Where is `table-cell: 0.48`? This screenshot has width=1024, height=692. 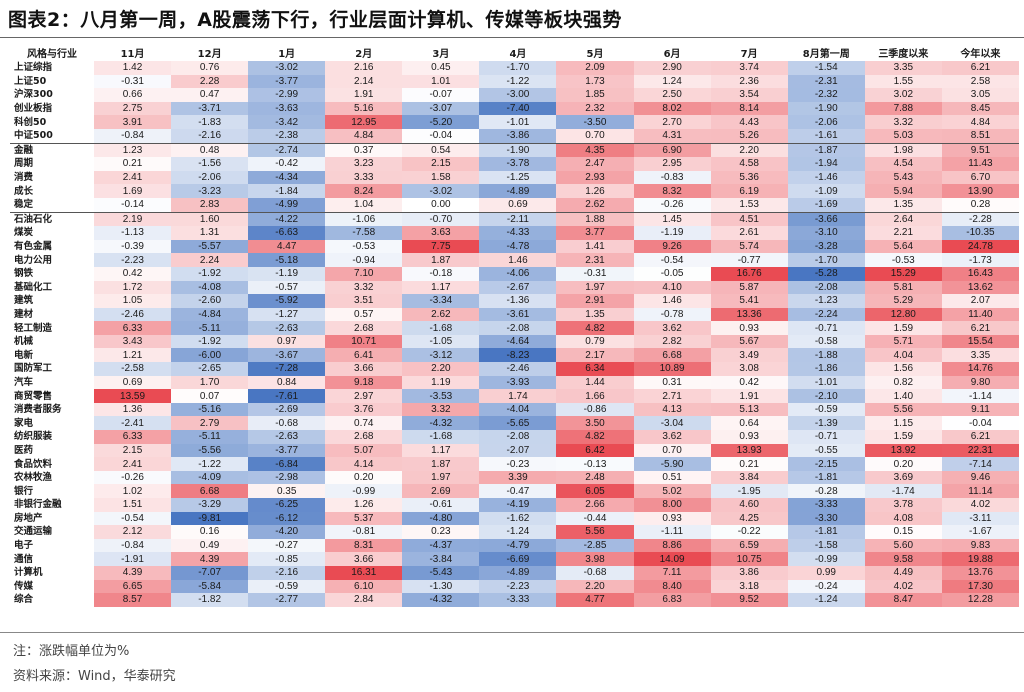 table-cell: 0.48 is located at coordinates (210, 150).